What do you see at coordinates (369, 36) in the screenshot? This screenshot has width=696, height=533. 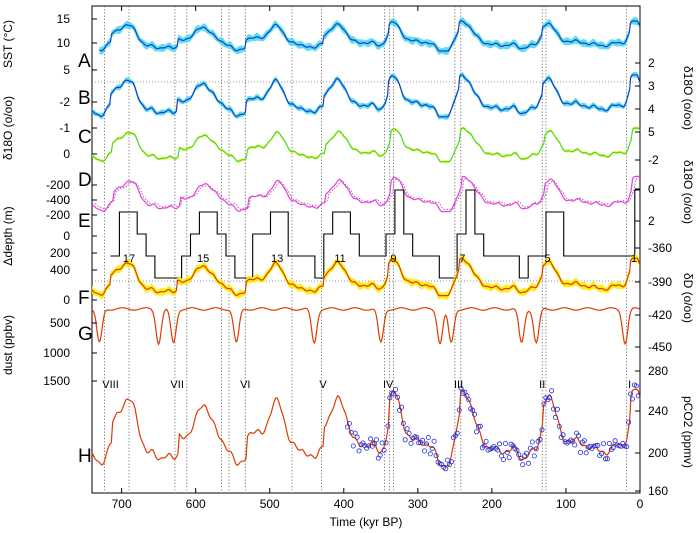 I see `panel-a-series` at bounding box center [369, 36].